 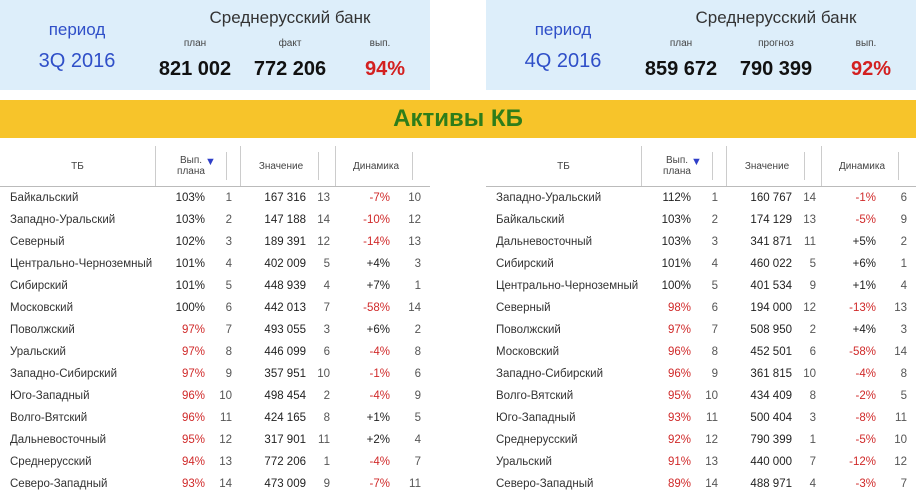 I want to click on table-row: Среднерусский 94% 13 772 206 1 -4% 7, so click(x=215, y=462).